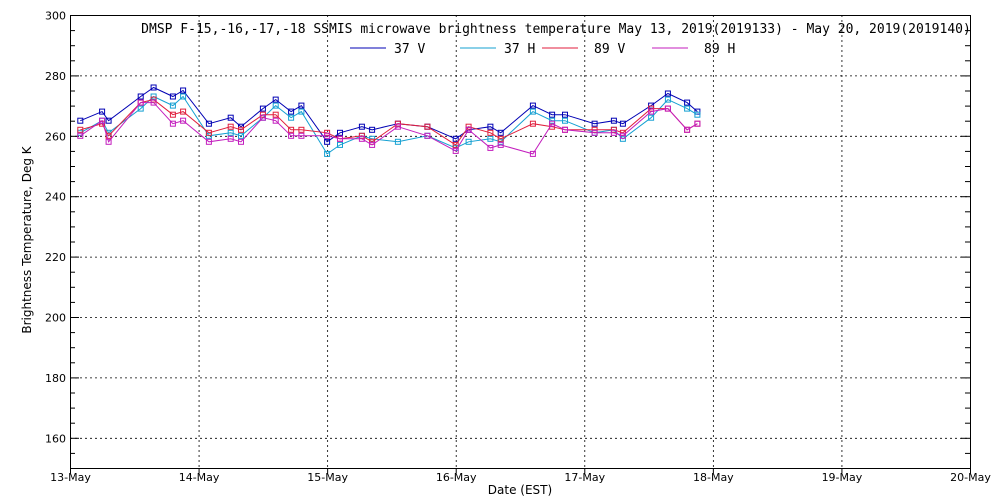 The image size is (1000, 500). What do you see at coordinates (409, 49) in the screenshot?
I see `legend-label-37v: 37 V` at bounding box center [409, 49].